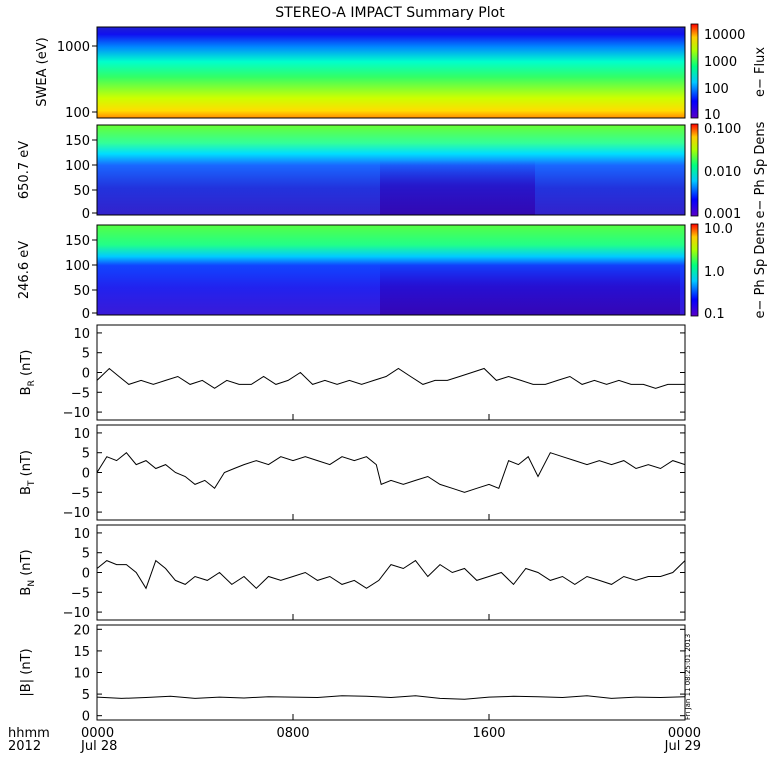  I want to click on pa-246-colorbar, so click(694, 270).